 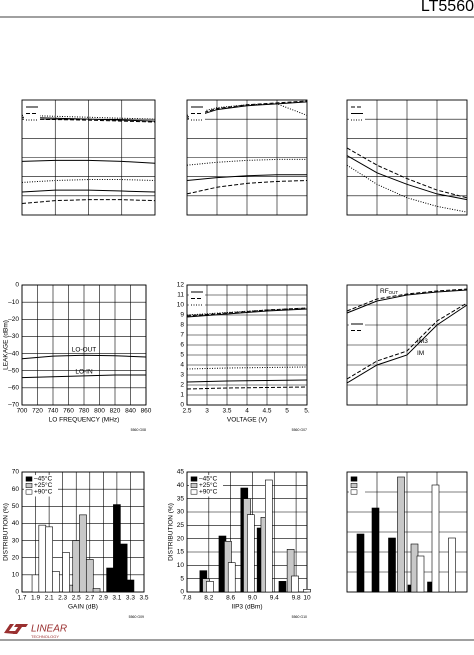 What do you see at coordinates (6, 345) in the screenshot?
I see `y-axis-label: LEAKAGE (dBm)` at bounding box center [6, 345].